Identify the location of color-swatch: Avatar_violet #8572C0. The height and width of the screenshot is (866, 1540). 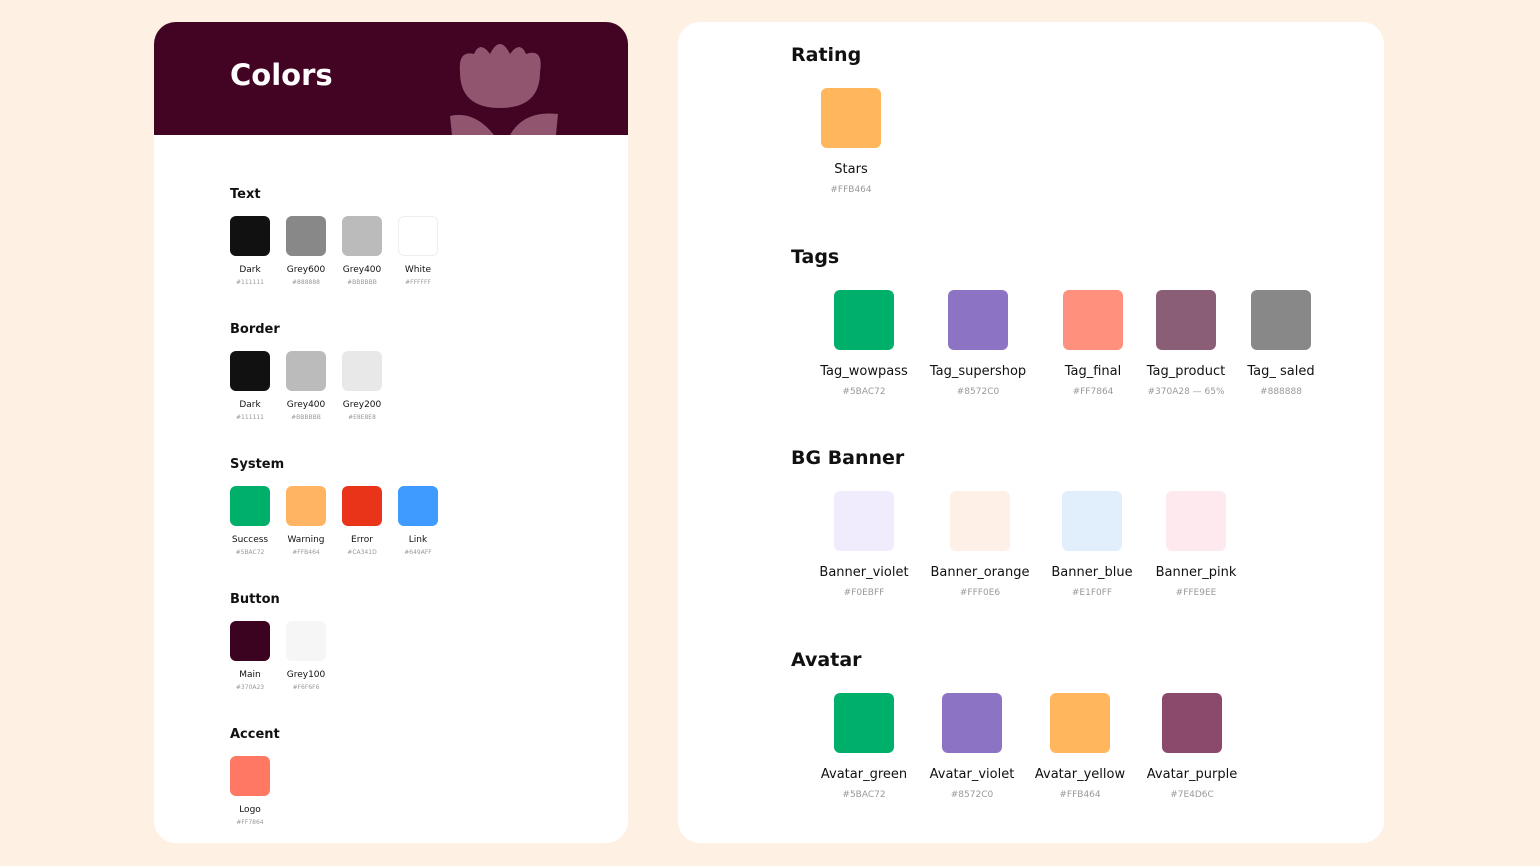
(972, 746).